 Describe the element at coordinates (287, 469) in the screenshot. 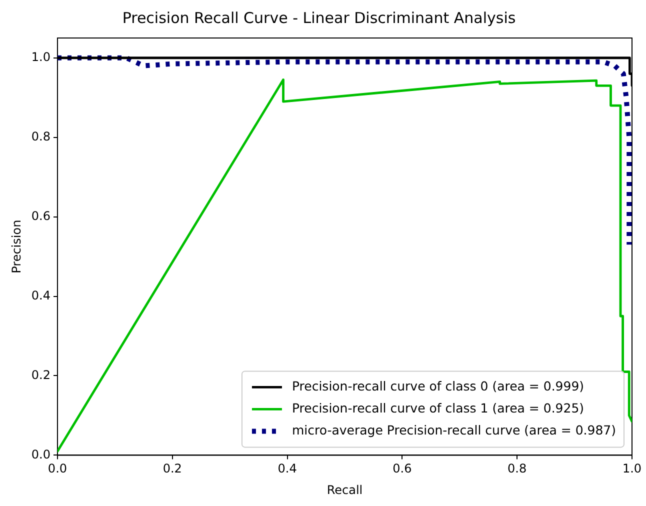

I see `x-tick-label: 0.4` at that location.